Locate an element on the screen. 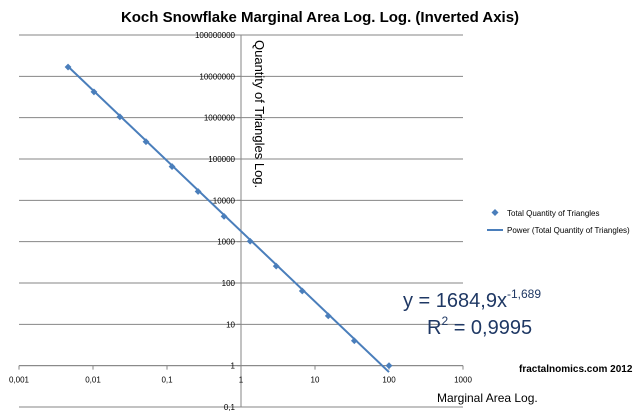 The image size is (640, 418). x-tick-label: 0,01 is located at coordinates (93, 380).